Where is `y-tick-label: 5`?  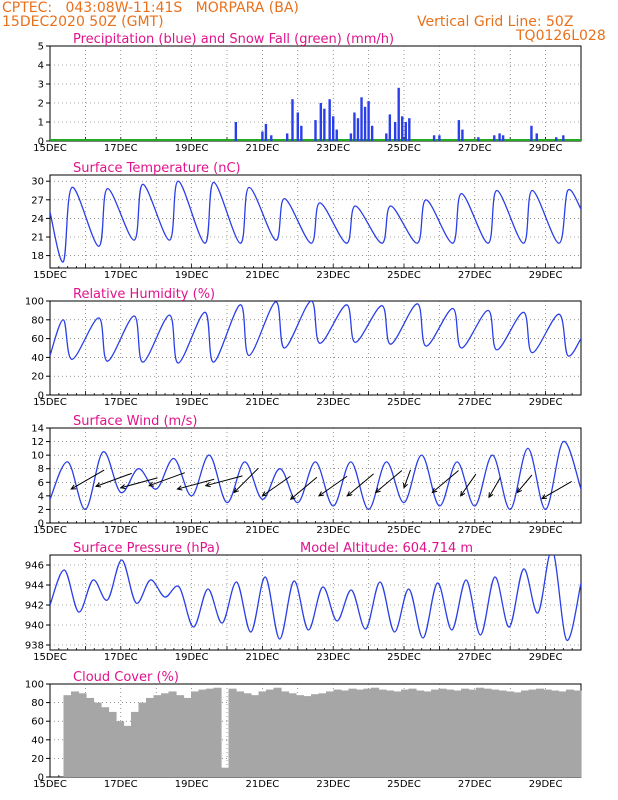 y-tick-label: 5 is located at coordinates (41, 47).